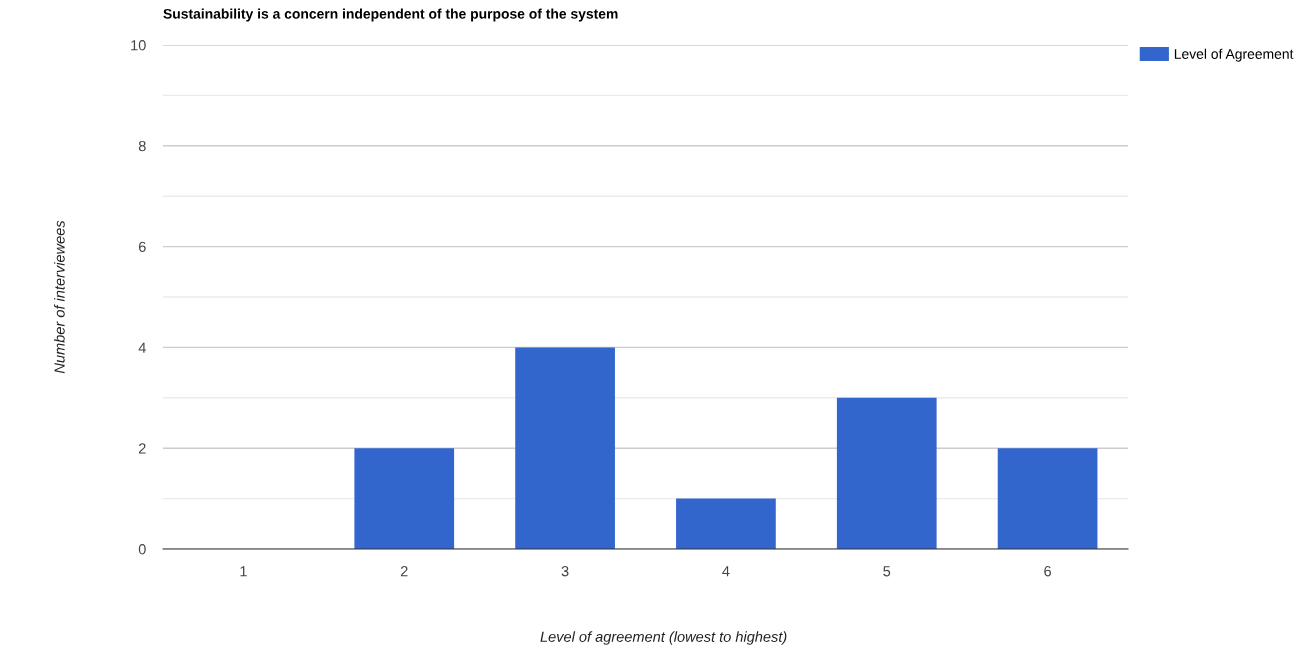  What do you see at coordinates (142, 146) in the screenshot?
I see `y-tick-label: 8` at bounding box center [142, 146].